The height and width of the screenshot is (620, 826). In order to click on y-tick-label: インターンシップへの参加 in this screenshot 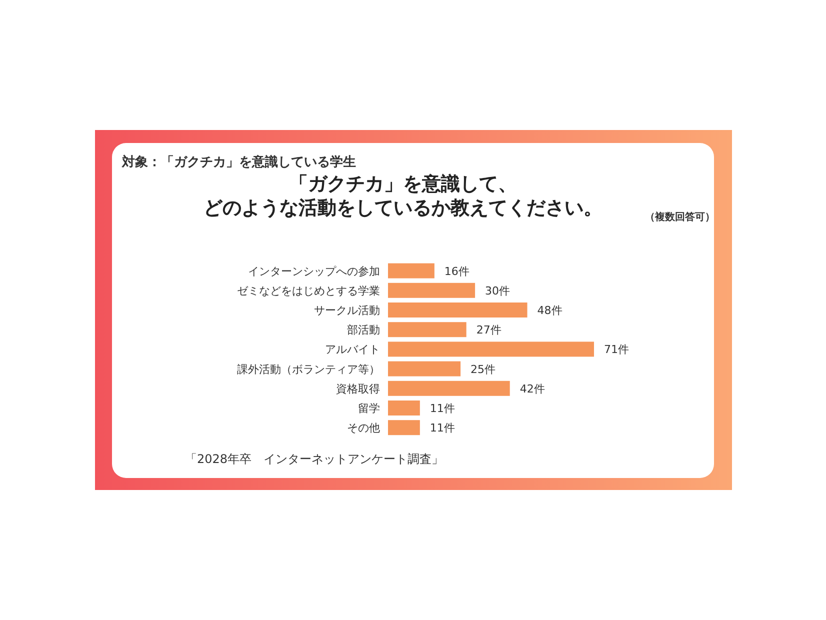, I will do `click(314, 271)`.